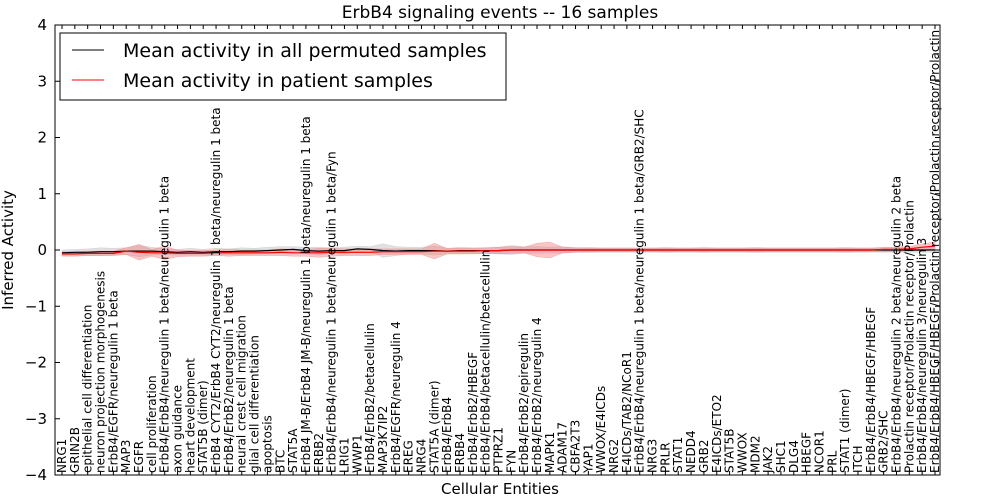 The height and width of the screenshot is (500, 1000). Describe the element at coordinates (280, 461) in the screenshot. I see `x-tick-label: BTC` at that location.